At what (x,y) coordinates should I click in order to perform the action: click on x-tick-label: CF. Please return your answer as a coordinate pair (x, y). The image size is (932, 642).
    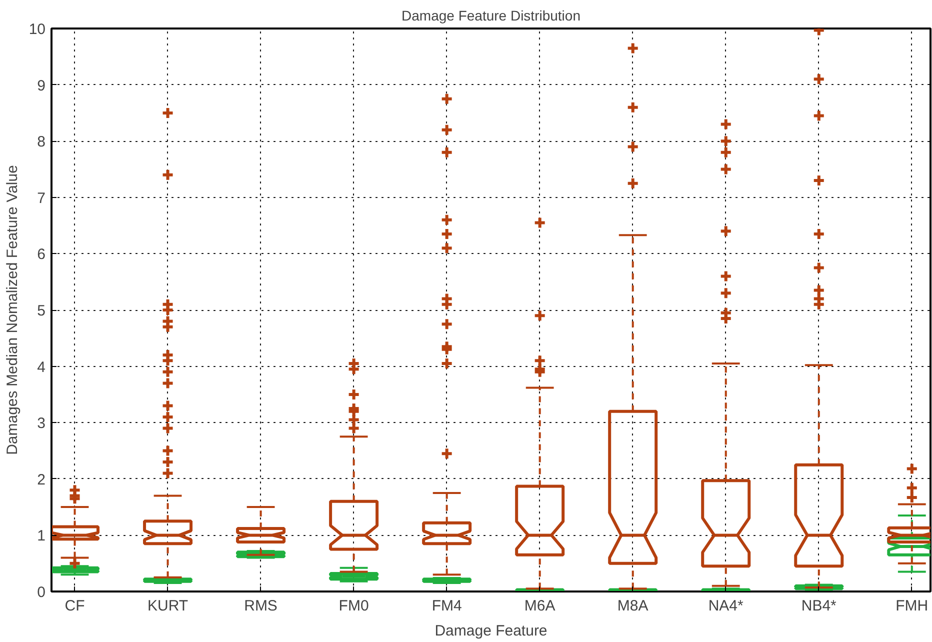
    Looking at the image, I should click on (74, 606).